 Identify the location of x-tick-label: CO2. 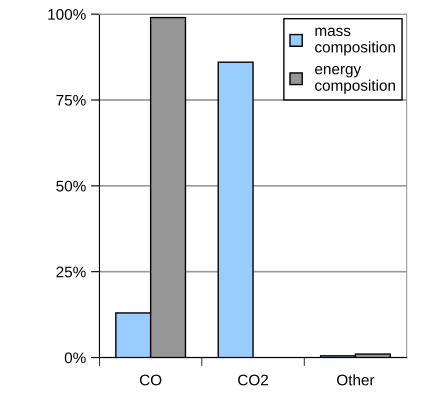
(253, 380).